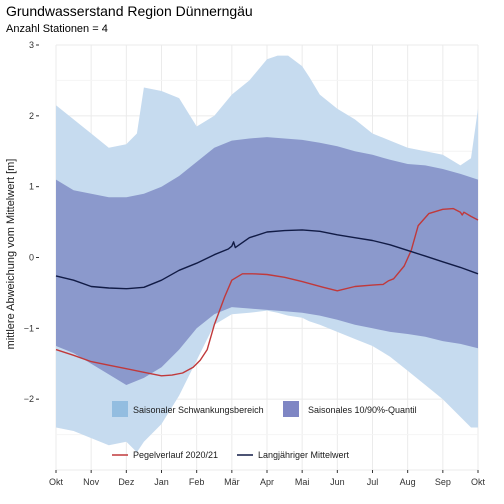 Image resolution: width=504 pixels, height=504 pixels. I want to click on y-axis-ticks: 3 2 1 0 −1 −2, so click(31, 222).